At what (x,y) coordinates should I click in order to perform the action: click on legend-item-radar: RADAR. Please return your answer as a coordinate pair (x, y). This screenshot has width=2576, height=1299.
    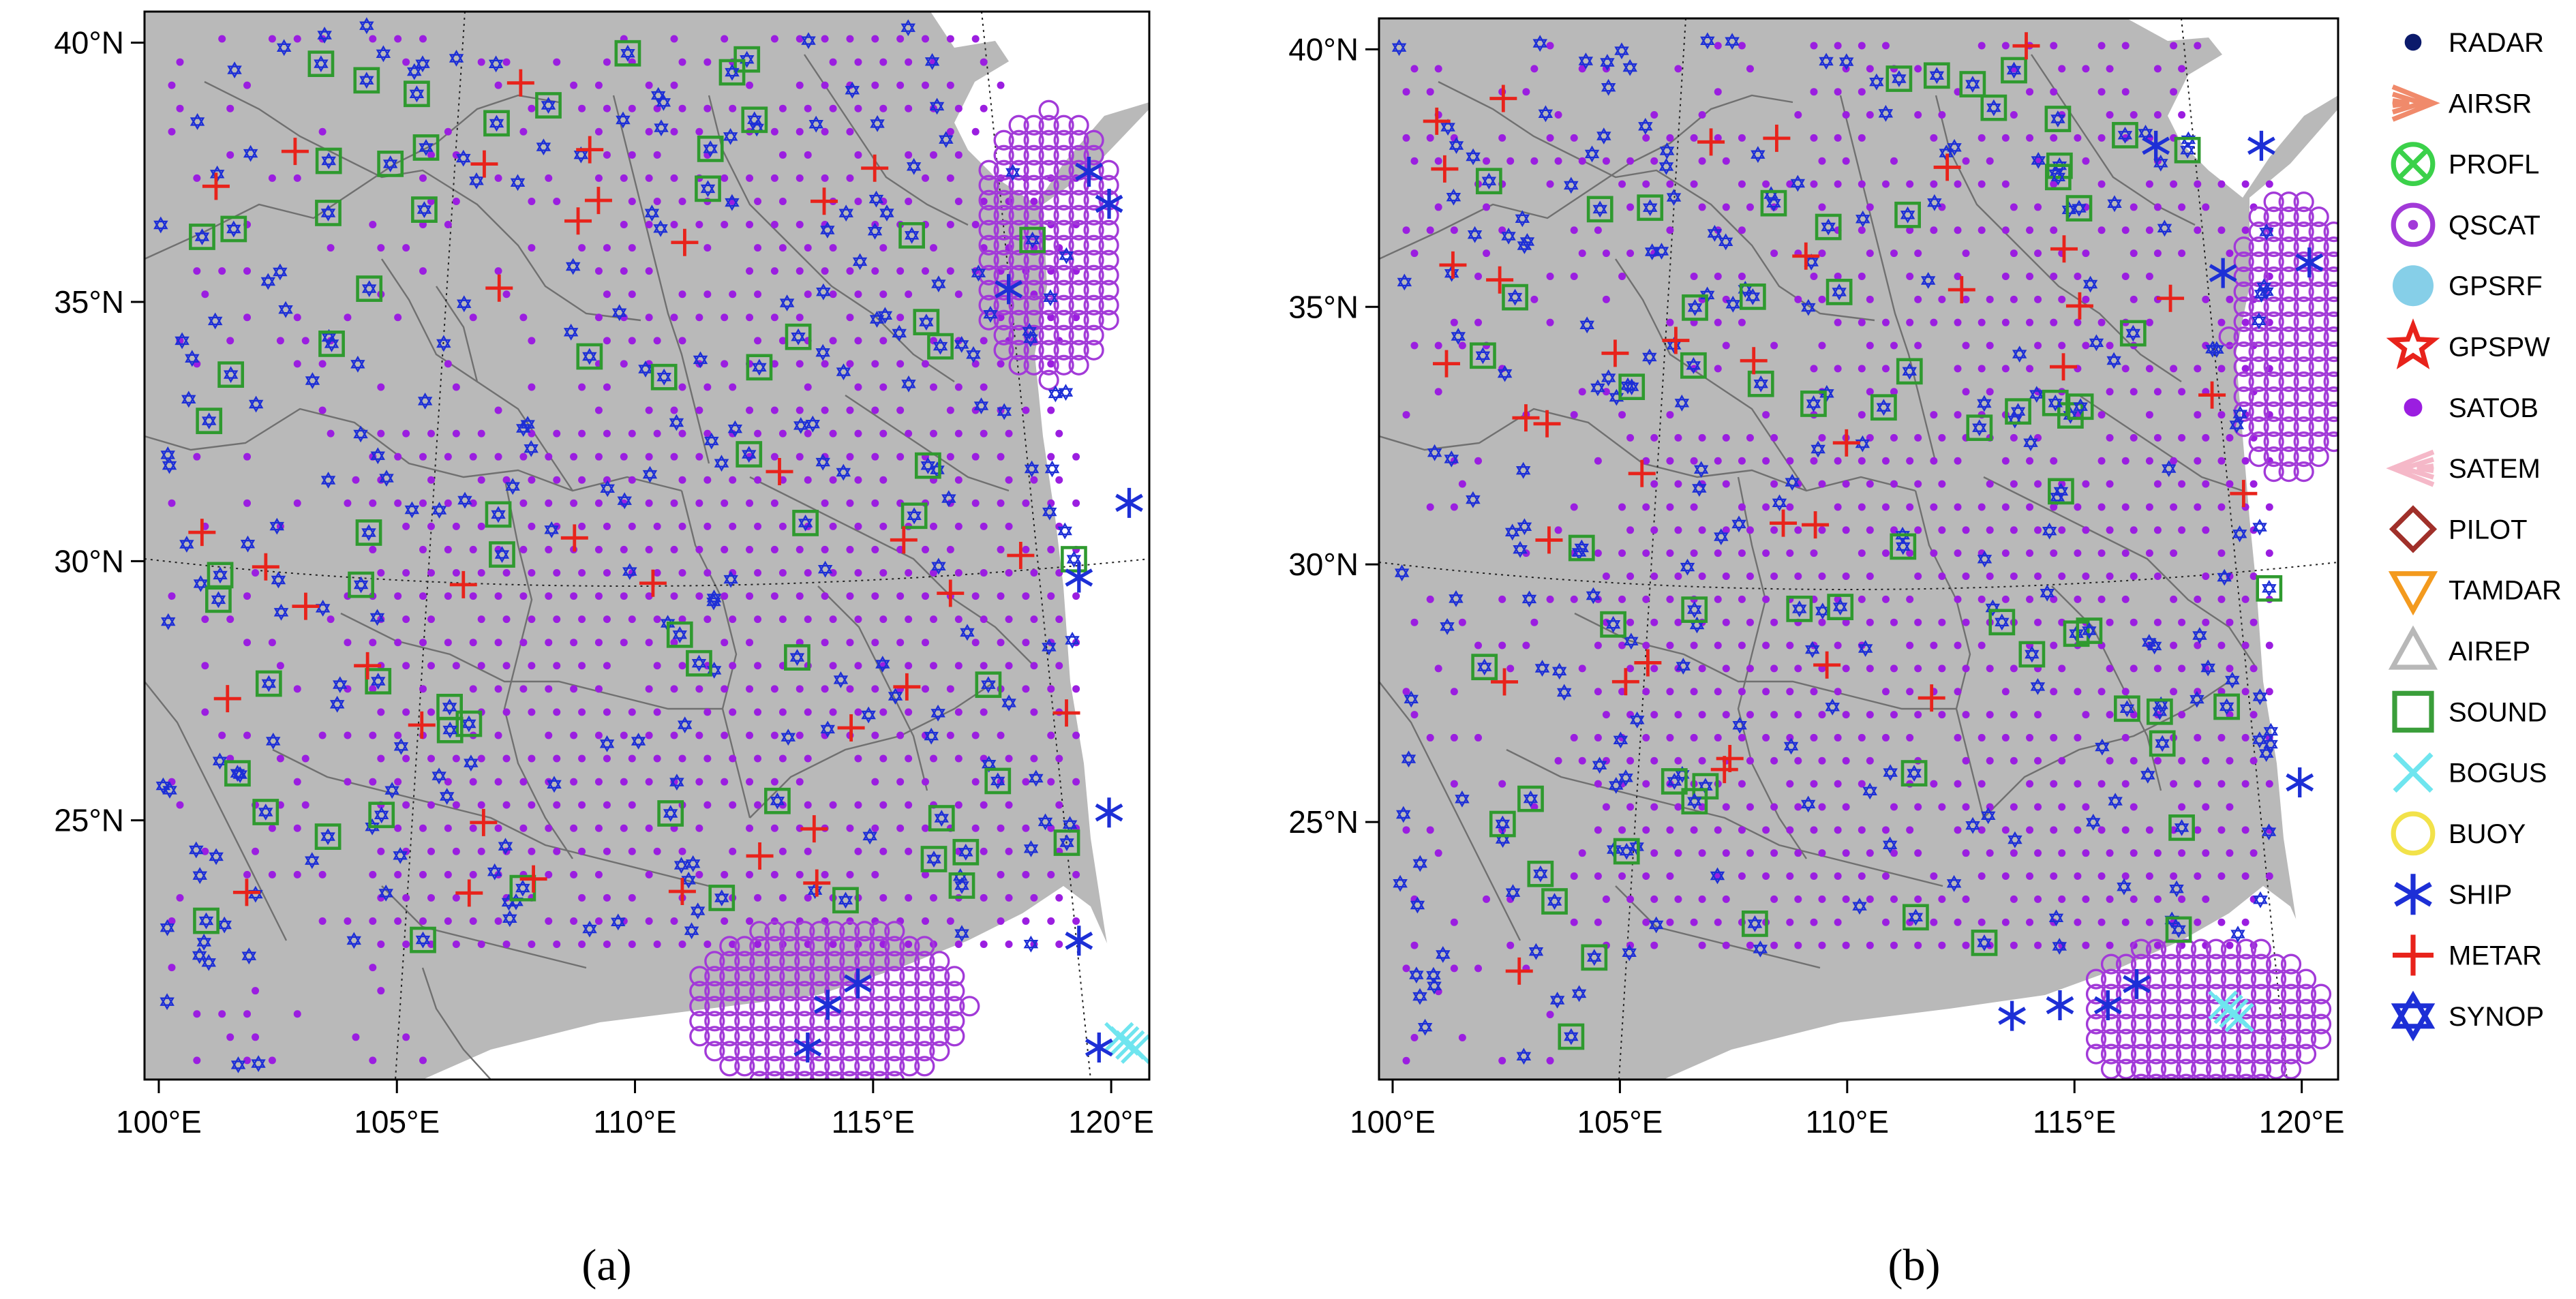
    Looking at the image, I should click on (2474, 43).